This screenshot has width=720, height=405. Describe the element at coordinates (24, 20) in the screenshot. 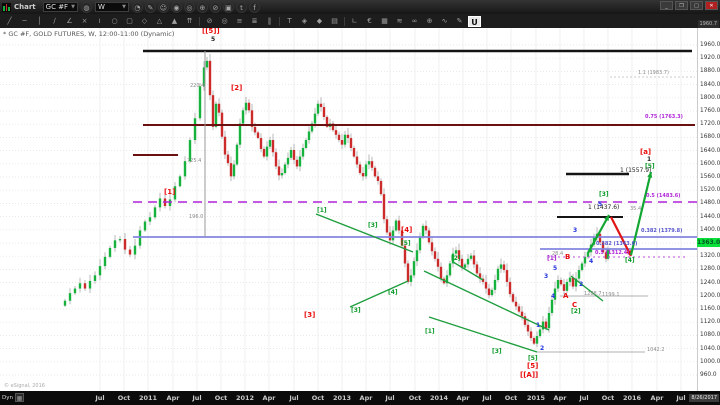

I see `draw-tool-icon-1: ─` at that location.